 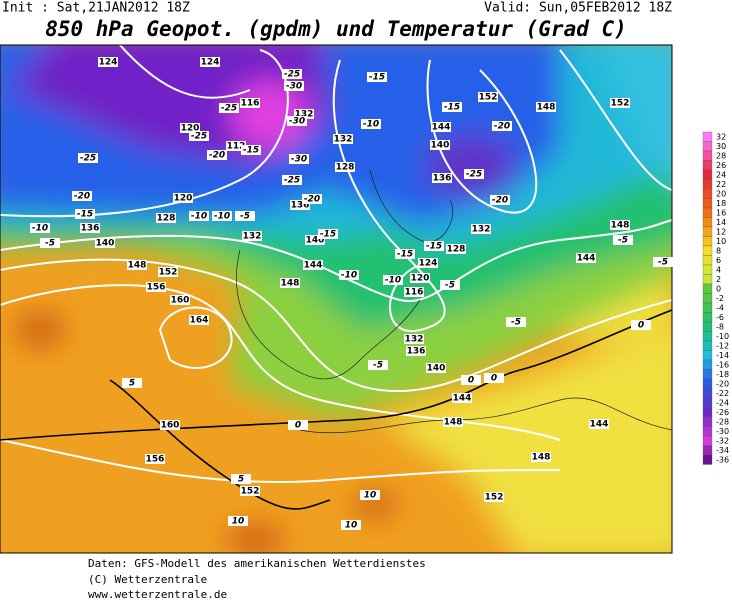 What do you see at coordinates (722, 431) in the screenshot?
I see `colorbar-tick-label: -30` at bounding box center [722, 431].